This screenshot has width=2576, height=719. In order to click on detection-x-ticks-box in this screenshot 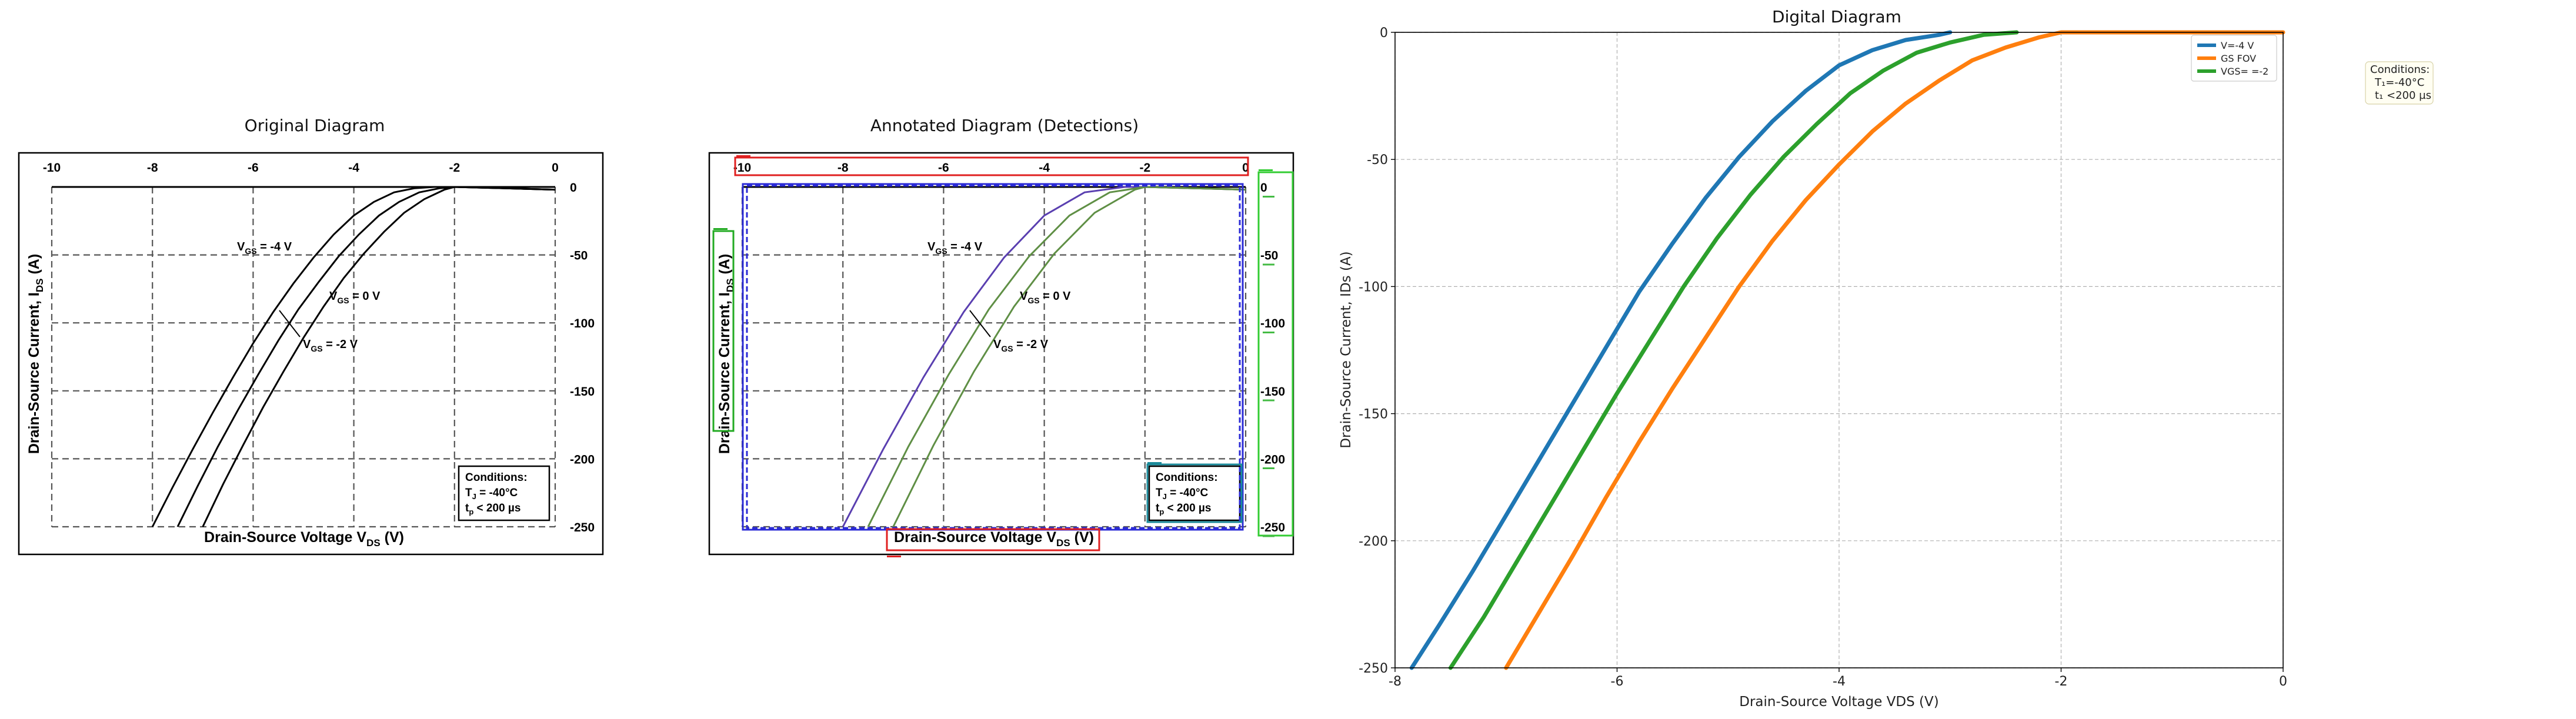, I will do `click(991, 166)`.